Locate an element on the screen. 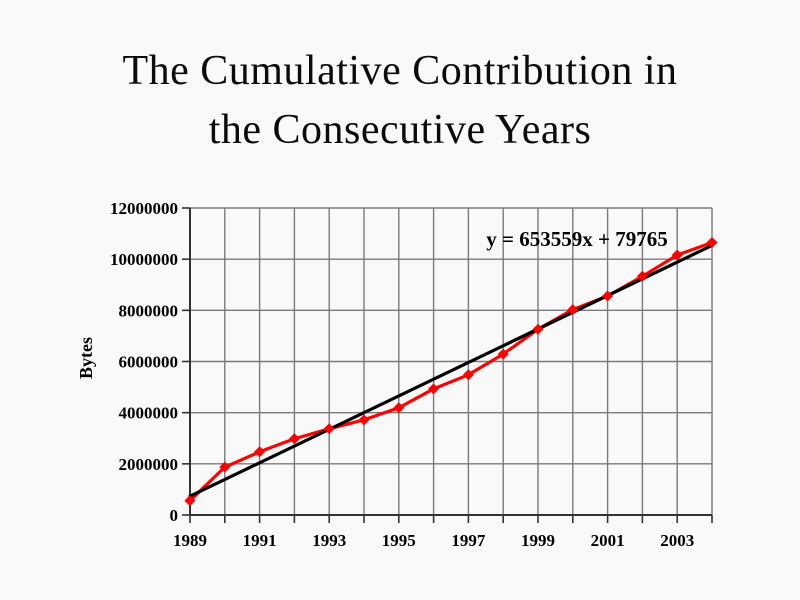 The height and width of the screenshot is (600, 800). trendline-equation: y = 653559x + 79765 is located at coordinates (576, 239).